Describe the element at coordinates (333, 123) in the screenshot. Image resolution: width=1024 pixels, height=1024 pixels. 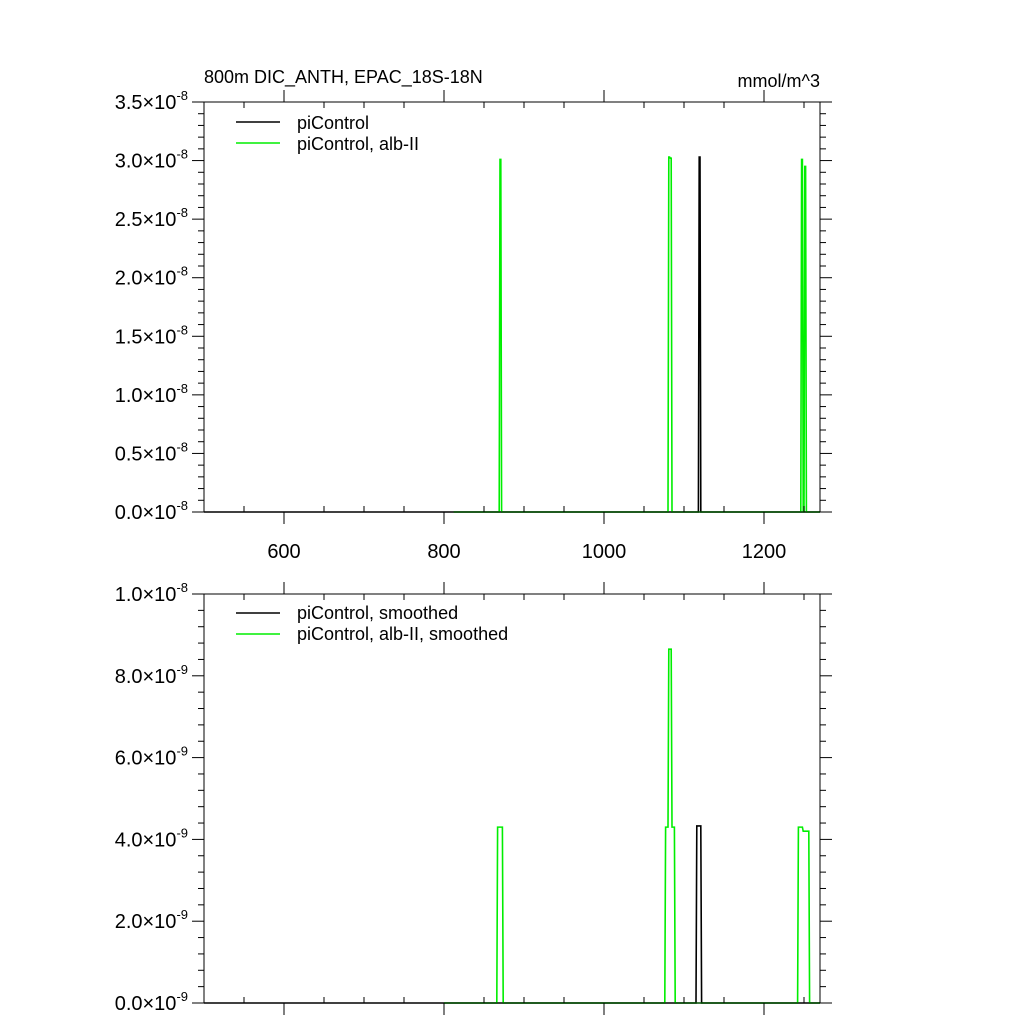
I see `legend-label-picontrol: piControl` at that location.